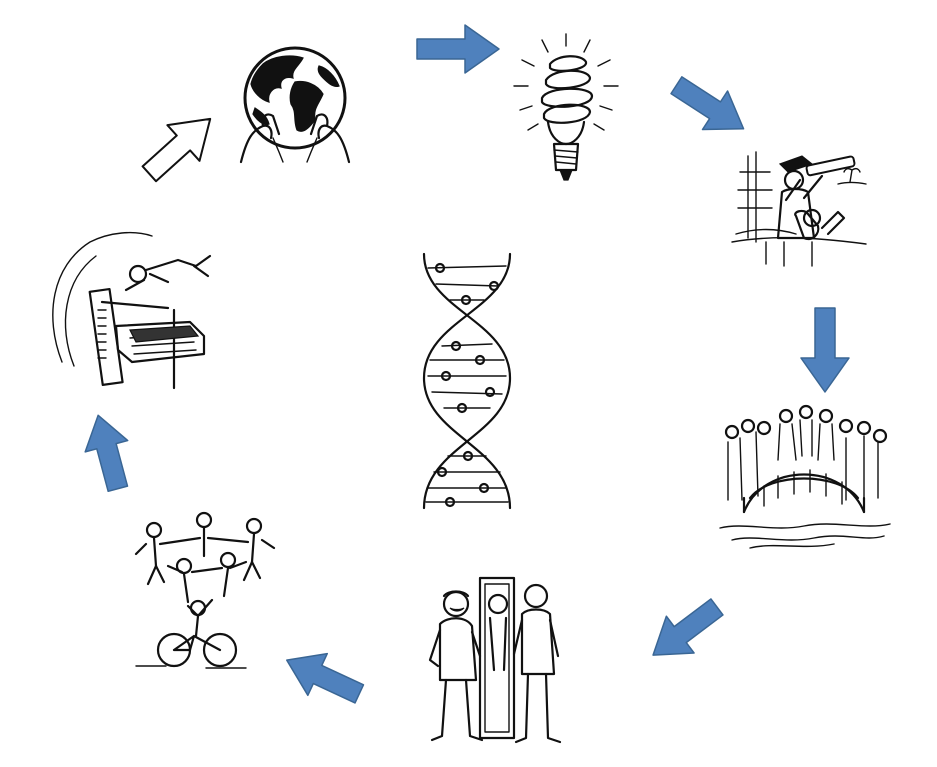 The image size is (937, 767). I want to click on high-jumper-over-bar-icon, so click(132, 310).